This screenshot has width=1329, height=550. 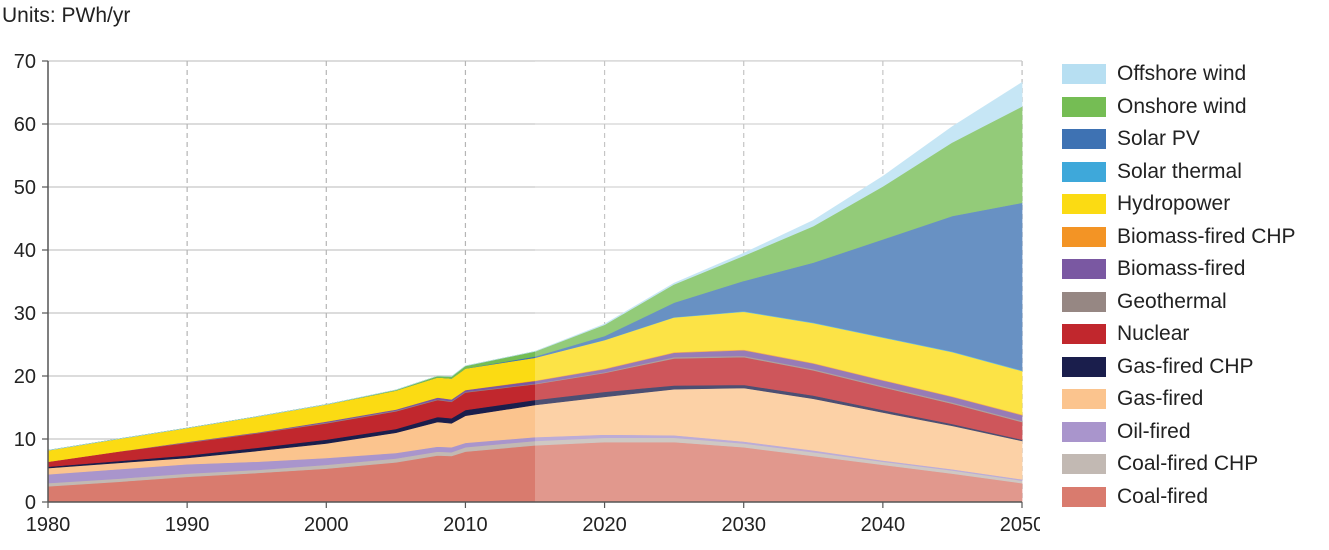 I want to click on legend-item-offshore-wind: Offshore wind, so click(x=1194, y=74).